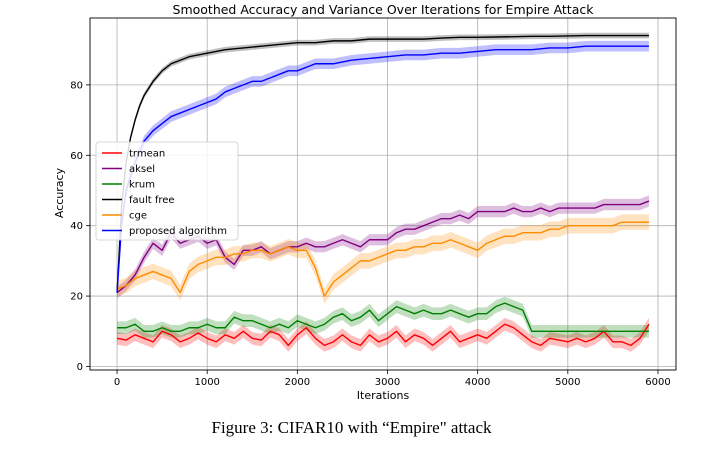 The width and height of the screenshot is (703, 469). I want to click on x-tick-label: 3000, so click(387, 382).